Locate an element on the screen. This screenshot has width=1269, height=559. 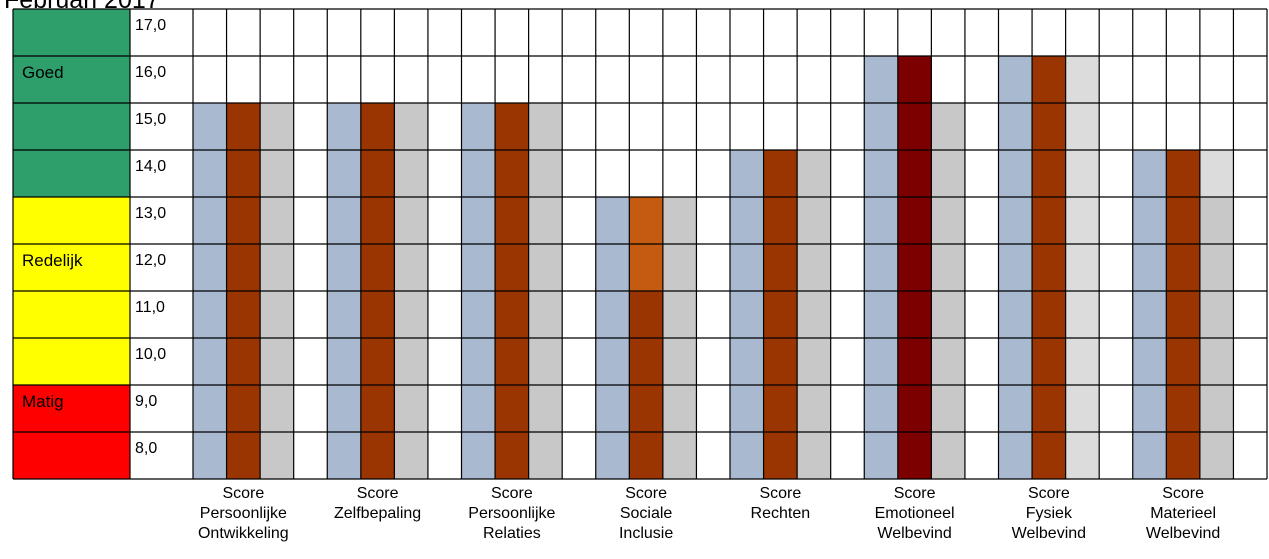
bar-series1-cat7 is located at coordinates (1015, 267).